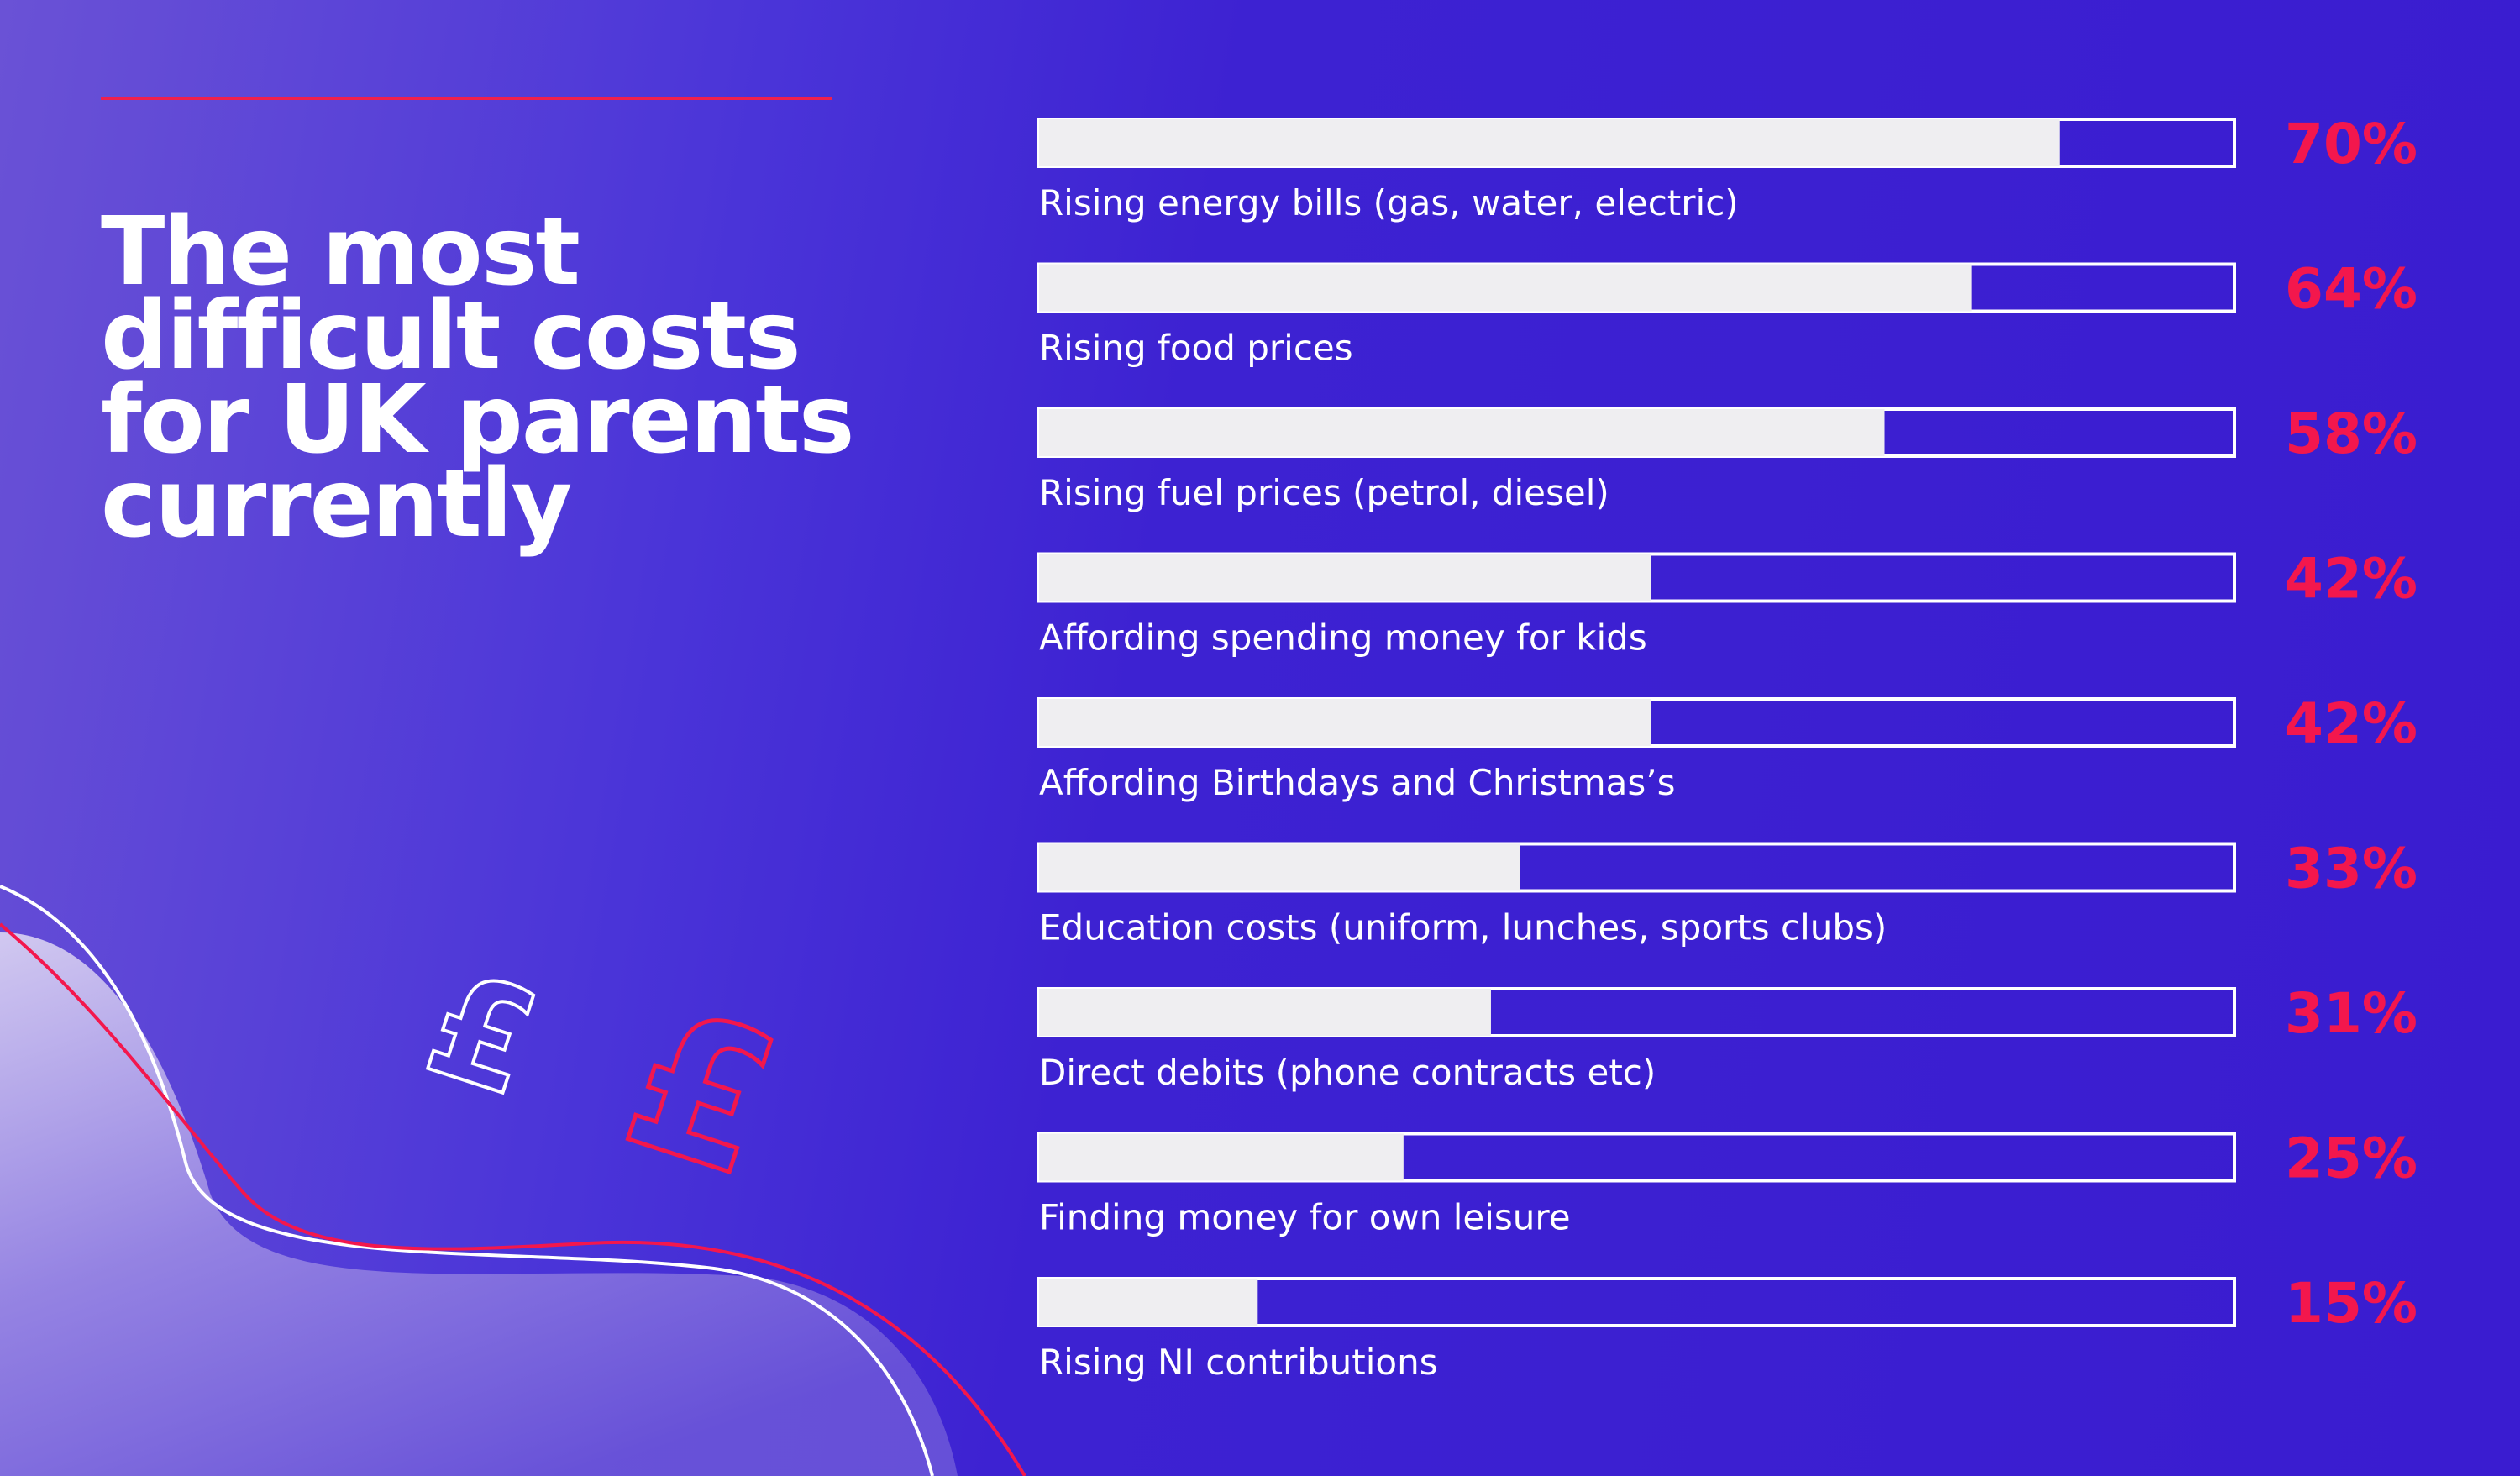 The width and height of the screenshot is (2520, 1476). What do you see at coordinates (1727, 1182) in the screenshot?
I see `bar-row: Finding money for own leisure 25%` at bounding box center [1727, 1182].